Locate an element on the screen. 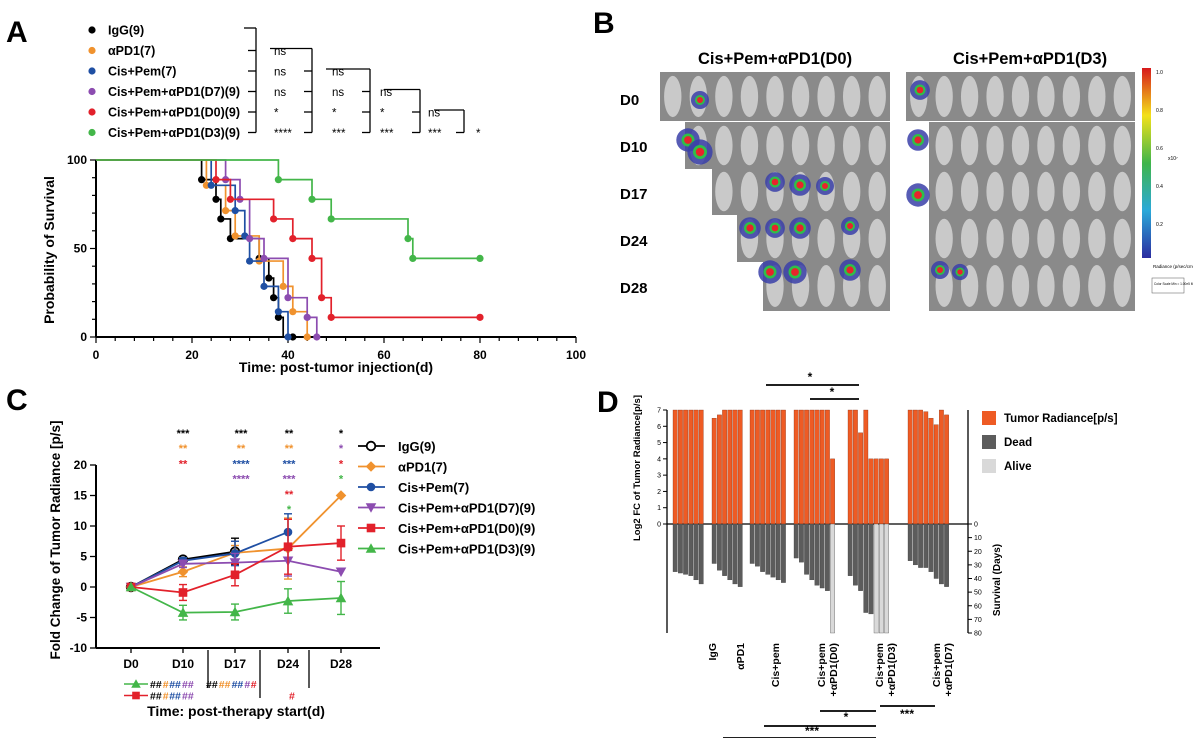  legend-label: Dead is located at coordinates (1018, 443).